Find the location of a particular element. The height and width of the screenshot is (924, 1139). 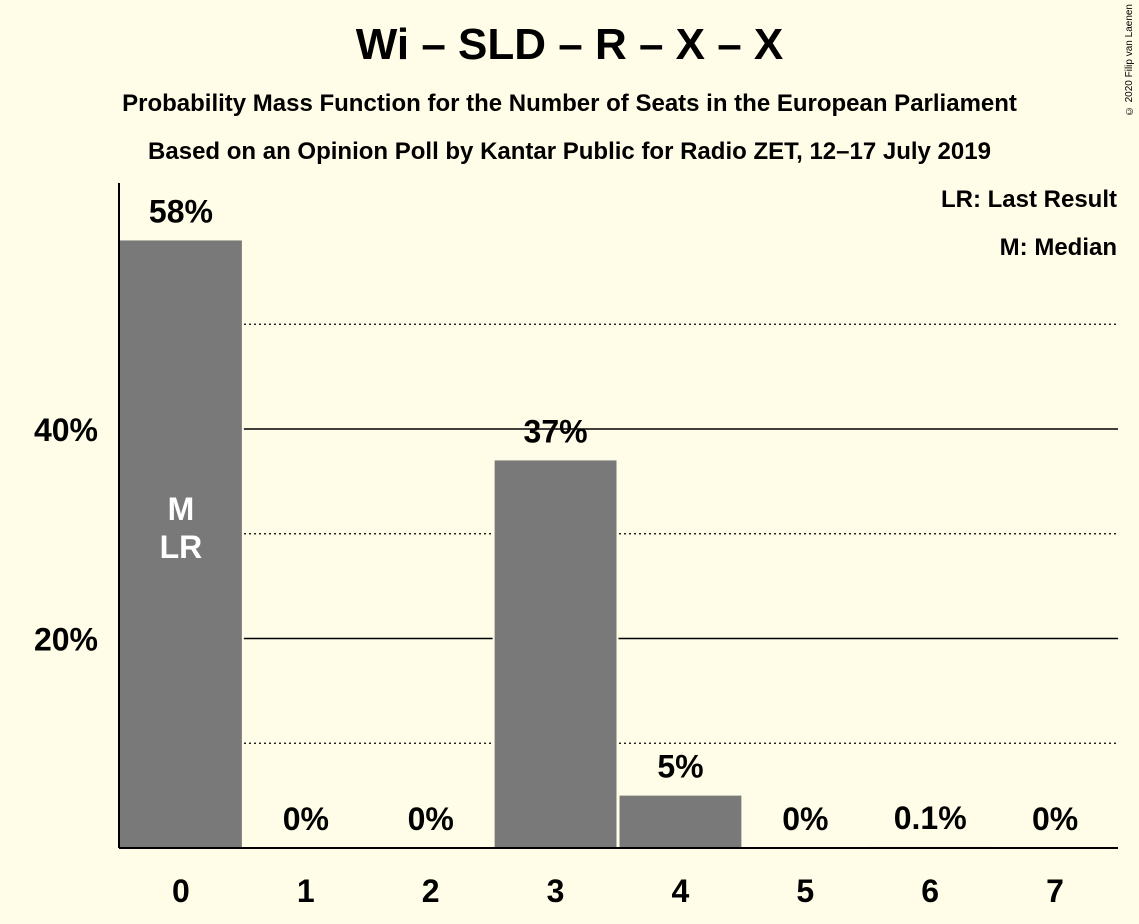

legend-last-result: LR: Last Result is located at coordinates (1028, 199).